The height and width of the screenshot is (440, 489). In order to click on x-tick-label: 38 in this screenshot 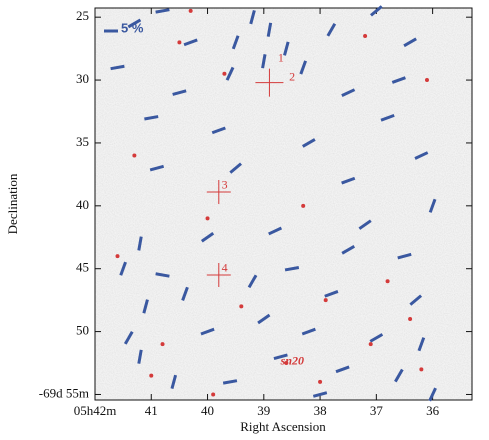, I will do `click(320, 410)`.